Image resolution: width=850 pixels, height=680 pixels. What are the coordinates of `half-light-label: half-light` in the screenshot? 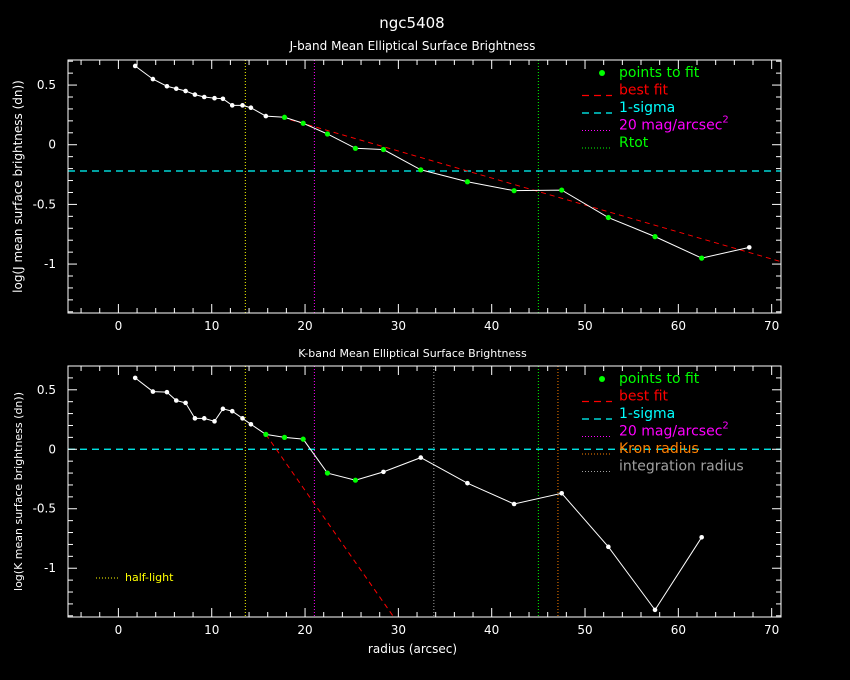 It's located at (149, 577).